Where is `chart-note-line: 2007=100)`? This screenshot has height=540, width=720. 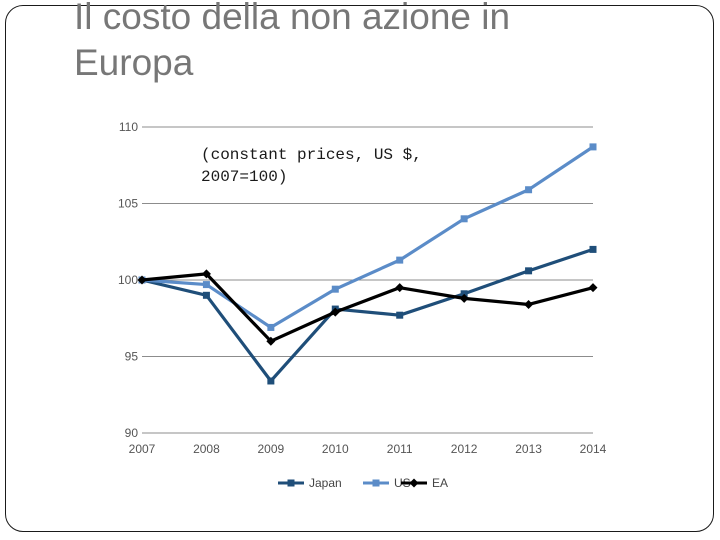
chart-note-line: 2007=100) is located at coordinates (244, 177).